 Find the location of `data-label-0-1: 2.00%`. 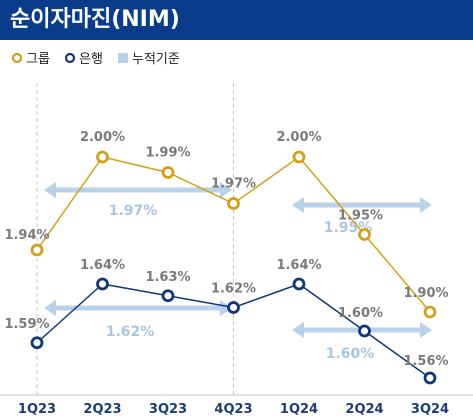

data-label-0-1: 2.00% is located at coordinates (102, 137).